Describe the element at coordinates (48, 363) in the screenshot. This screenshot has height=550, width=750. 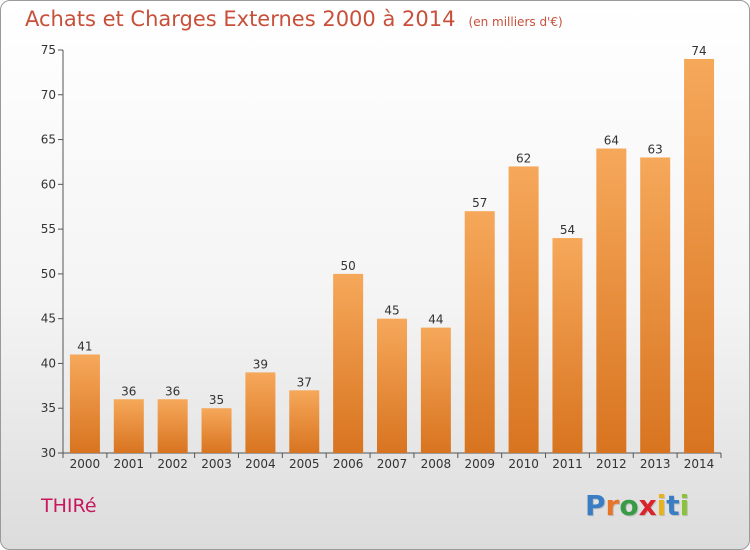
I see `y-tick-label: 40` at that location.